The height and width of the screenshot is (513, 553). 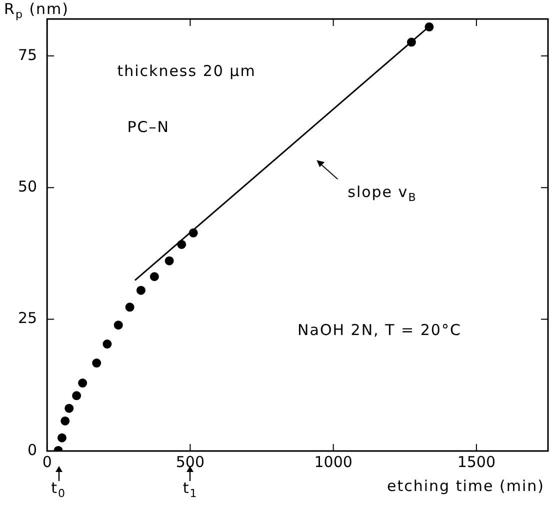 I want to click on y-axis-title: R$_{p}$ (nm), so click(x=37, y=10).